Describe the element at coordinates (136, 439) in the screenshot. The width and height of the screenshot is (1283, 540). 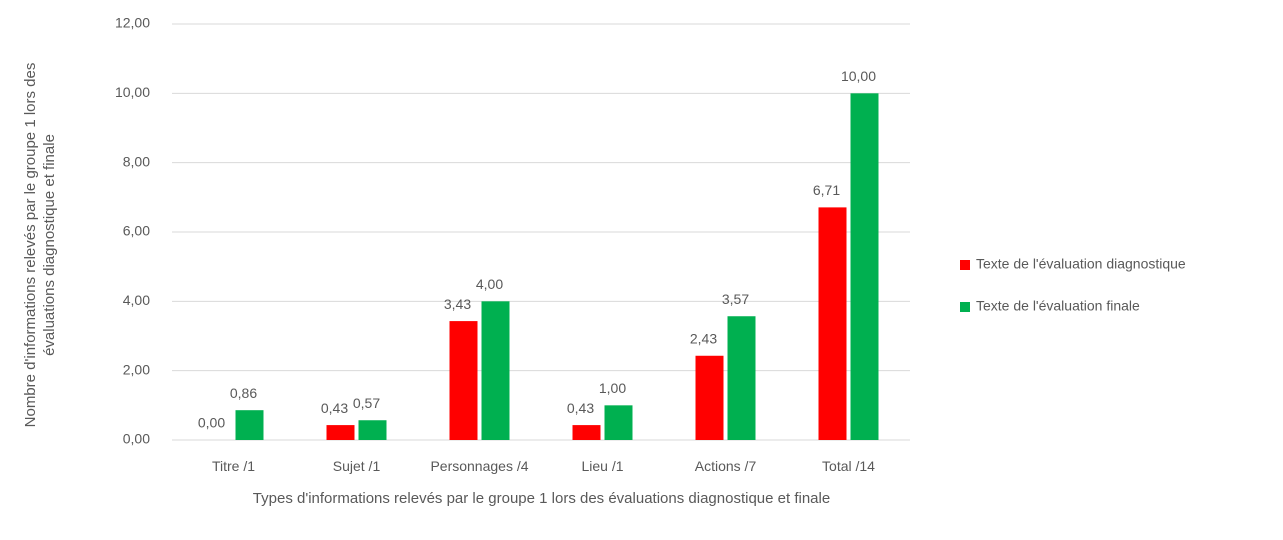
I see `y-tick-label: 0,00` at that location.